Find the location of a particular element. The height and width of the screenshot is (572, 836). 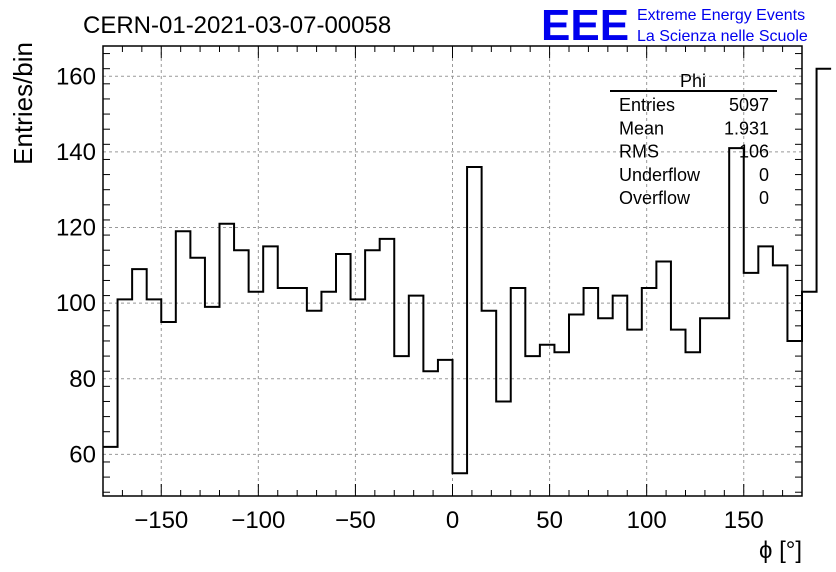

x-tick-label: 50 is located at coordinates (549, 520).